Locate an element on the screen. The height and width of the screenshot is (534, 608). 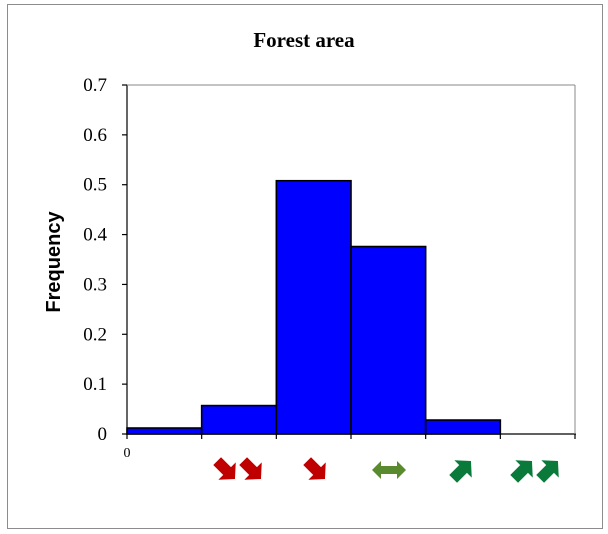
y-tick-label: 0.4 is located at coordinates (95, 235).